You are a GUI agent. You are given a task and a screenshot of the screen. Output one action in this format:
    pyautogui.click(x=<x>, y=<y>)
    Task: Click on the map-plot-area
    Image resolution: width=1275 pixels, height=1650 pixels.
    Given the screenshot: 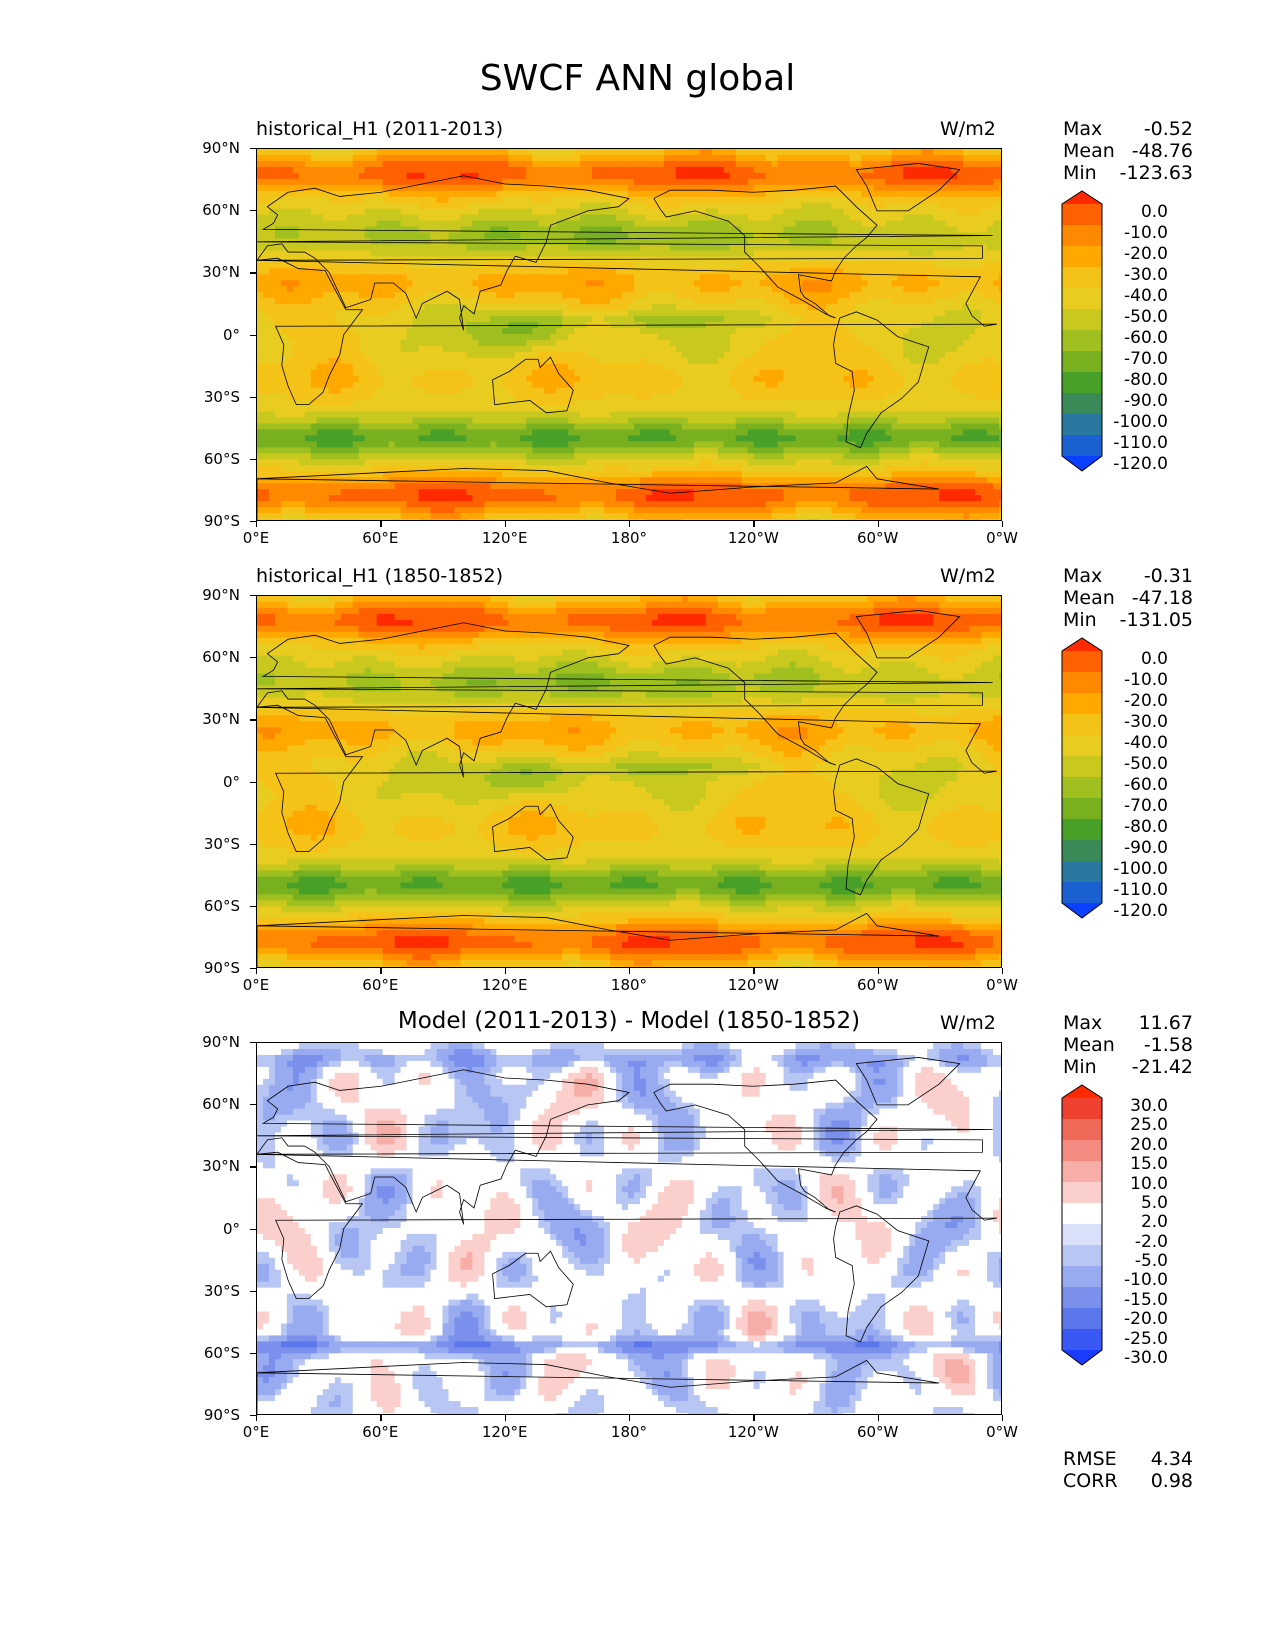 What is the action you would take?
    pyautogui.click(x=629, y=334)
    